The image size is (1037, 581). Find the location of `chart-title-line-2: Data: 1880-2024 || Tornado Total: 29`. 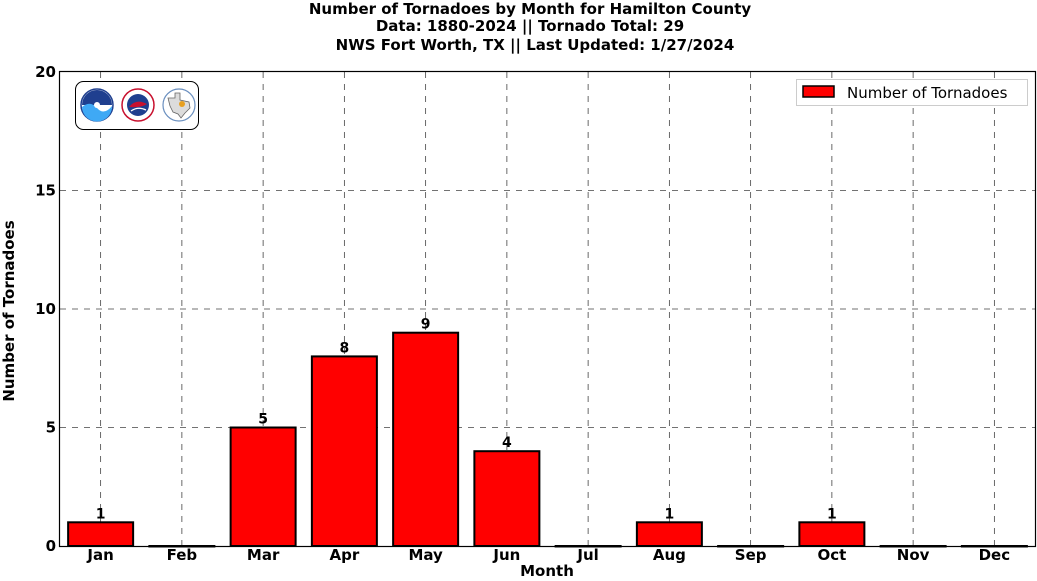

chart-title-line-2: Data: 1880-2024 || Tornado Total: 29 is located at coordinates (530, 26).